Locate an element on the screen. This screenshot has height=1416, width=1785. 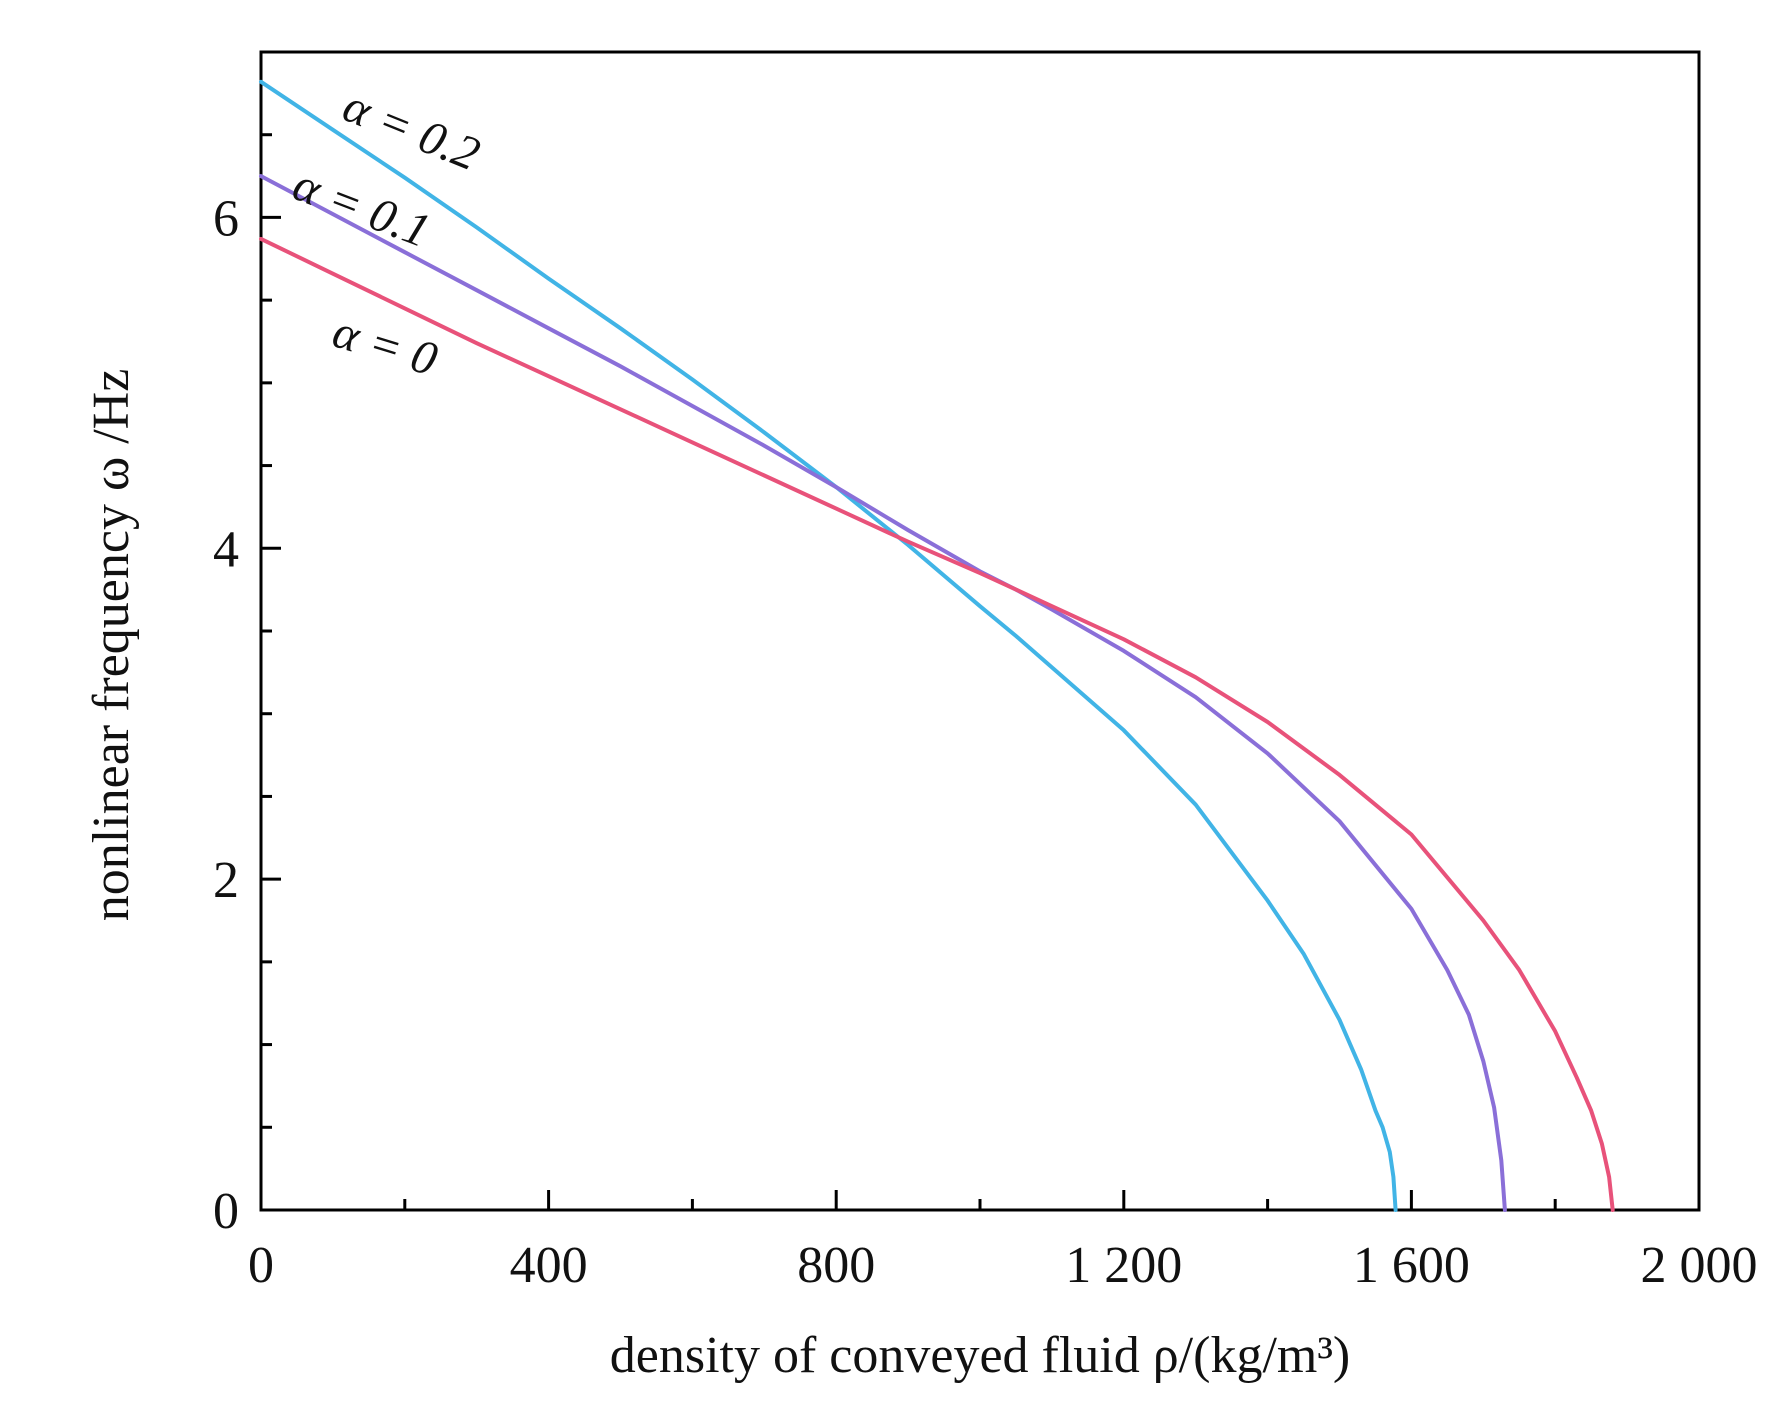
x-tick-label: 800 is located at coordinates (836, 1265).